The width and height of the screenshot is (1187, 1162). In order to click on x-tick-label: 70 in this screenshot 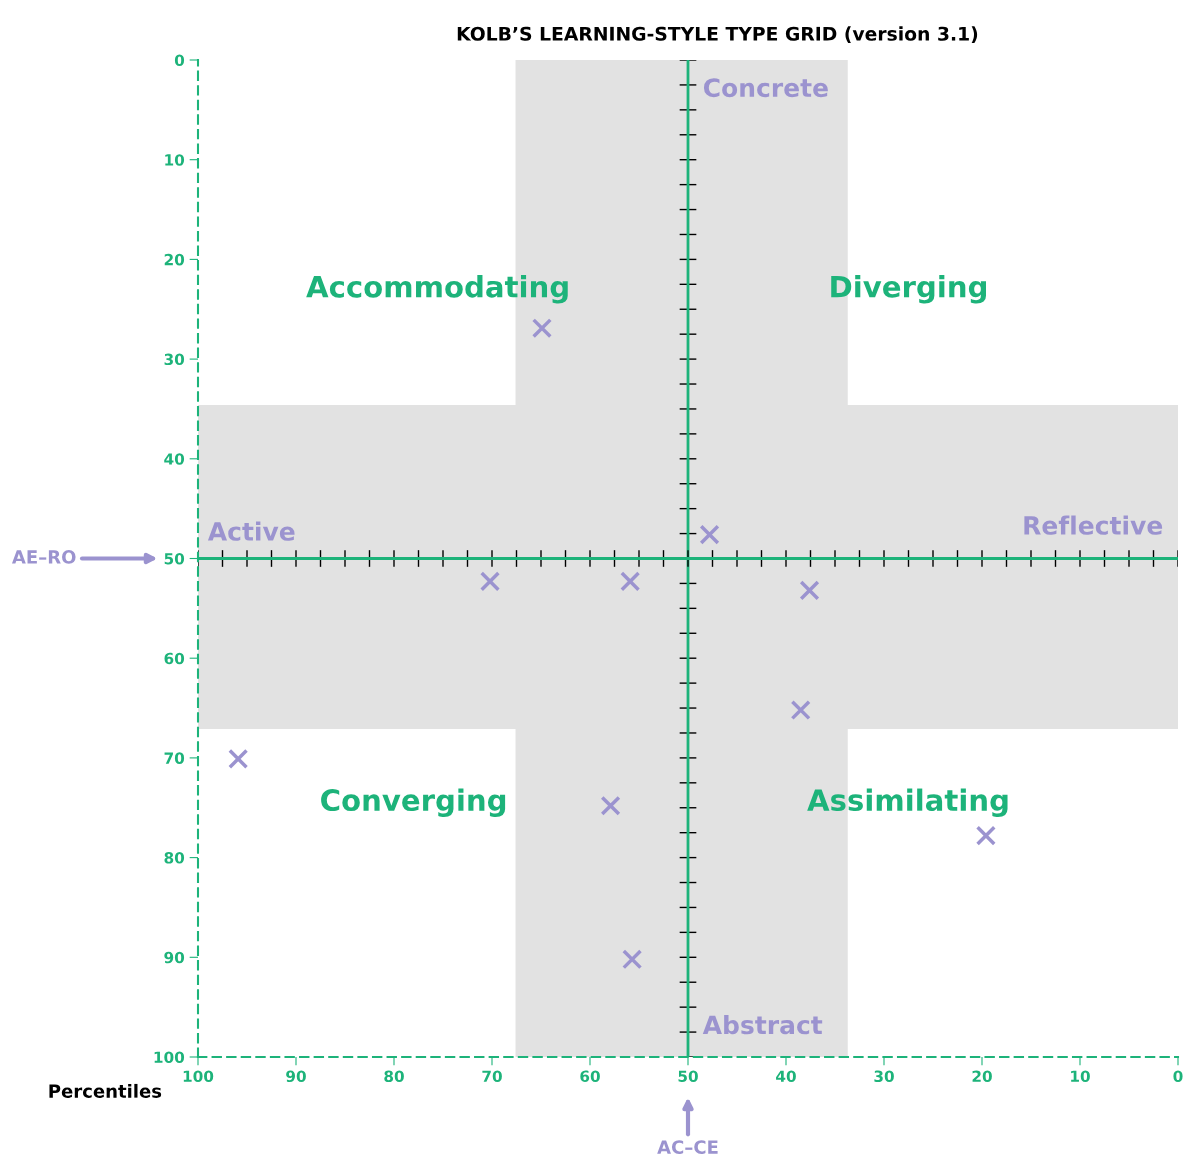, I will do `click(492, 1076)`.